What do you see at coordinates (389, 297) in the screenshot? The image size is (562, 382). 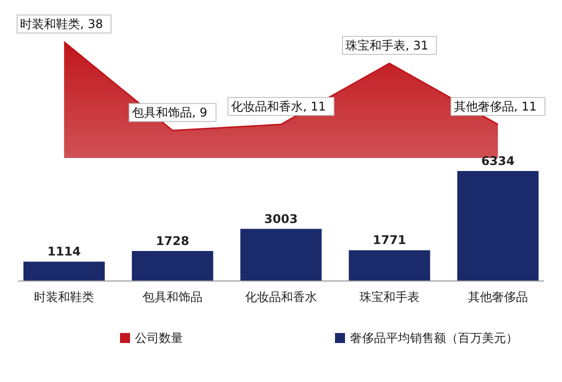 I see `x-tick-label: 珠宝和手表` at bounding box center [389, 297].